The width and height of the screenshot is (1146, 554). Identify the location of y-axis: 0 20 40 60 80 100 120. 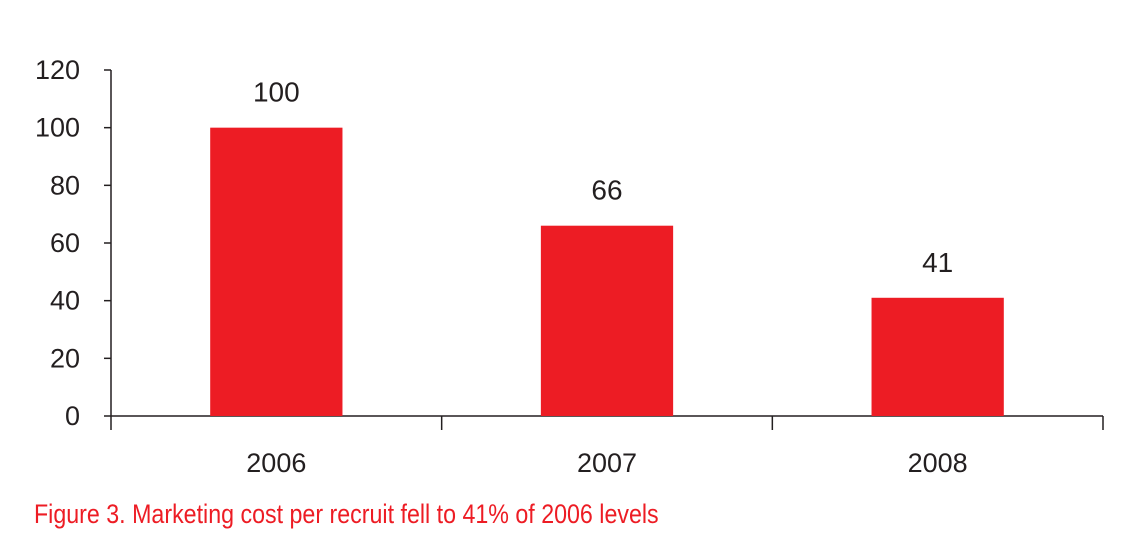
(73, 243).